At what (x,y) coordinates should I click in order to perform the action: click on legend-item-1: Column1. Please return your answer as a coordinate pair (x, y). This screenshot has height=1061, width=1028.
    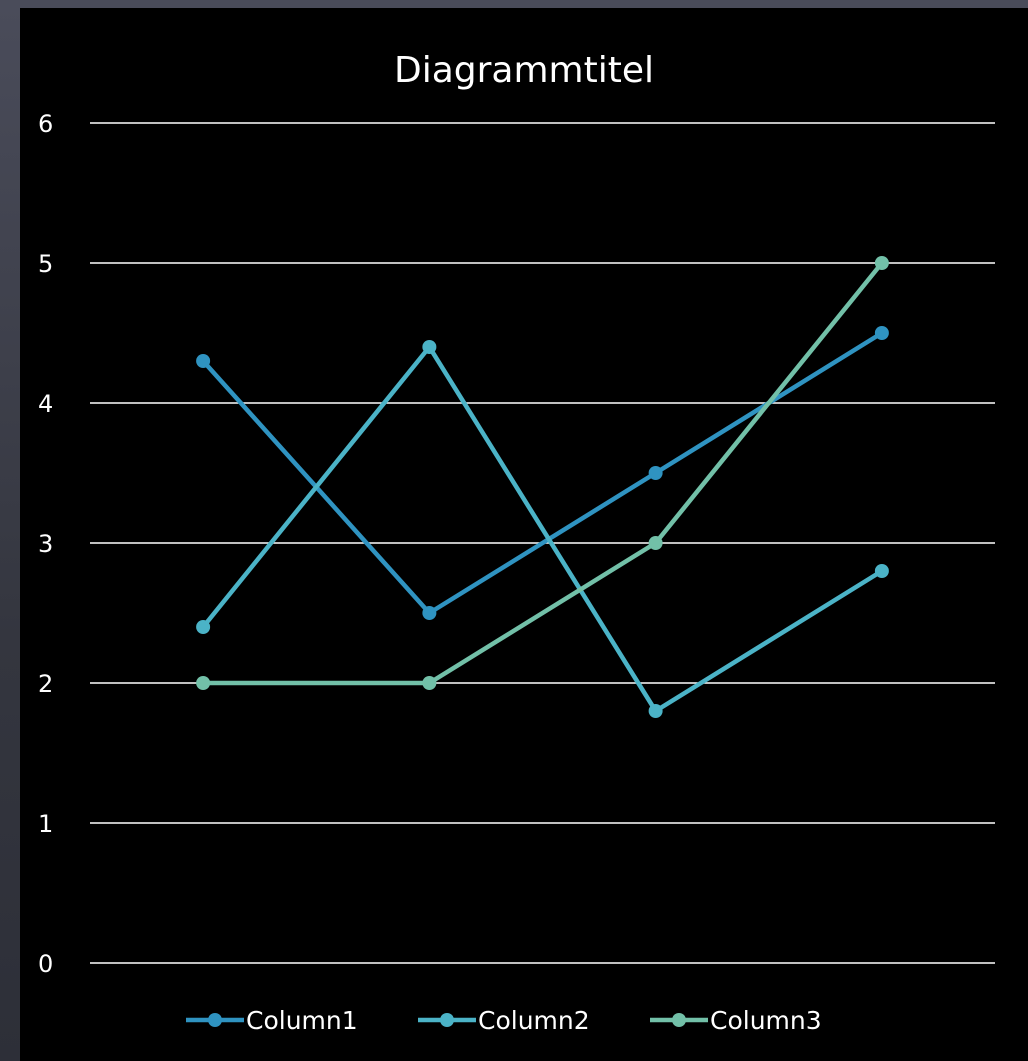
    Looking at the image, I should click on (272, 1020).